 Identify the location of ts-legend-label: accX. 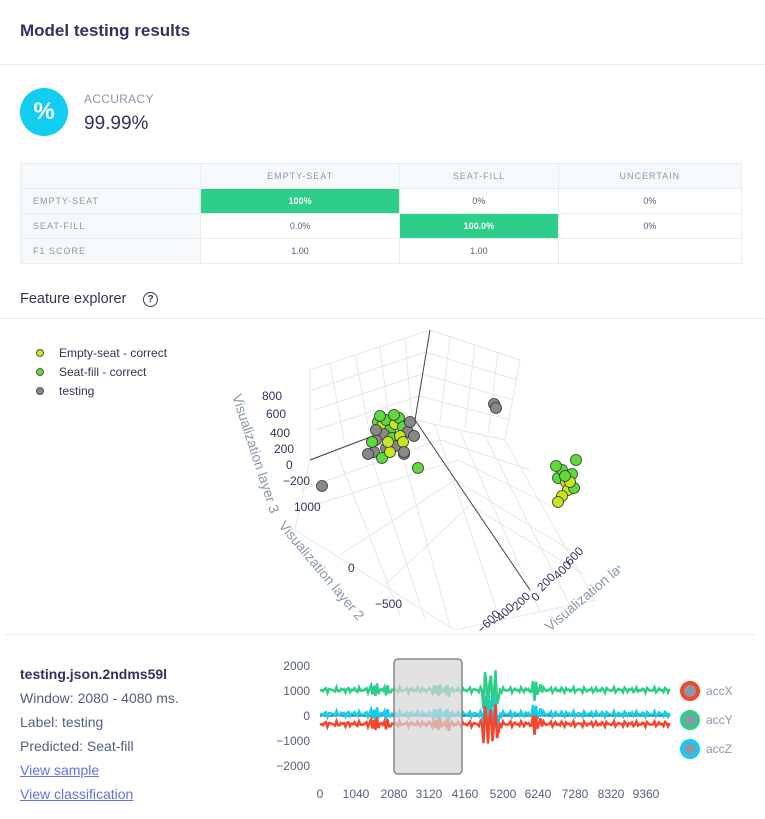
(719, 690).